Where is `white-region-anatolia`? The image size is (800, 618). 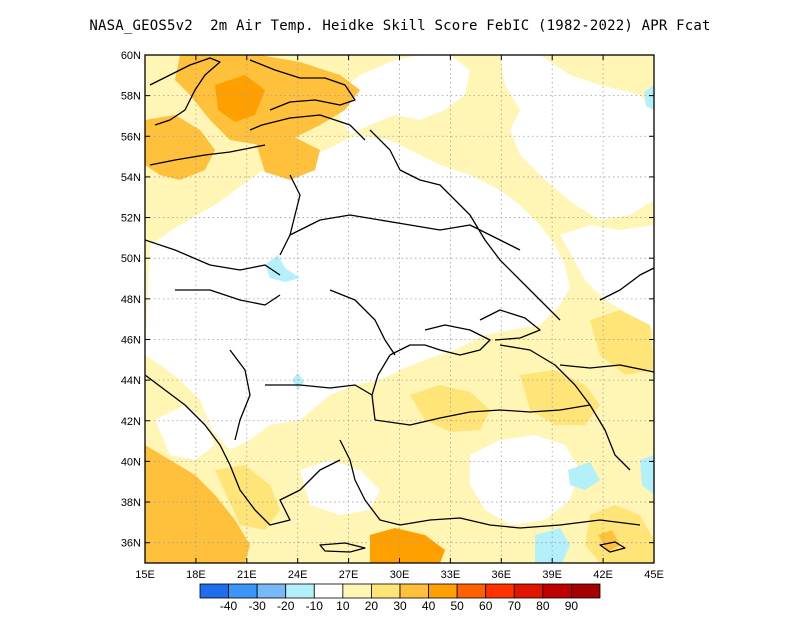
white-region-anatolia is located at coordinates (525, 480).